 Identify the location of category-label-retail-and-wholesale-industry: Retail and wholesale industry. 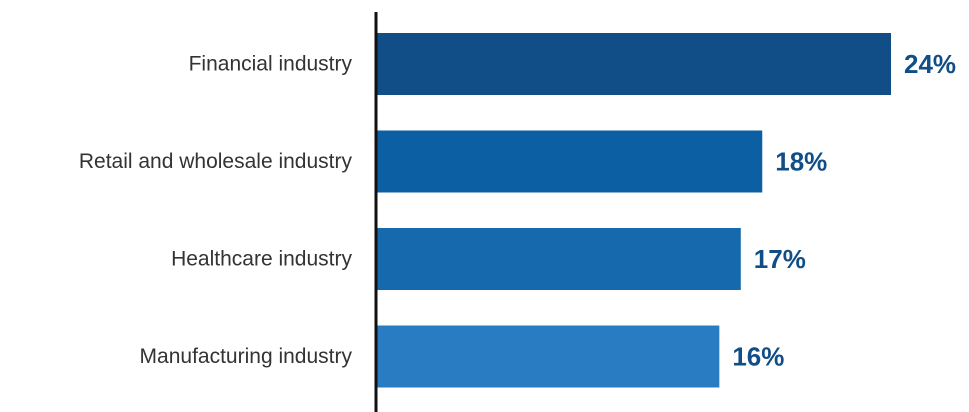
(216, 161).